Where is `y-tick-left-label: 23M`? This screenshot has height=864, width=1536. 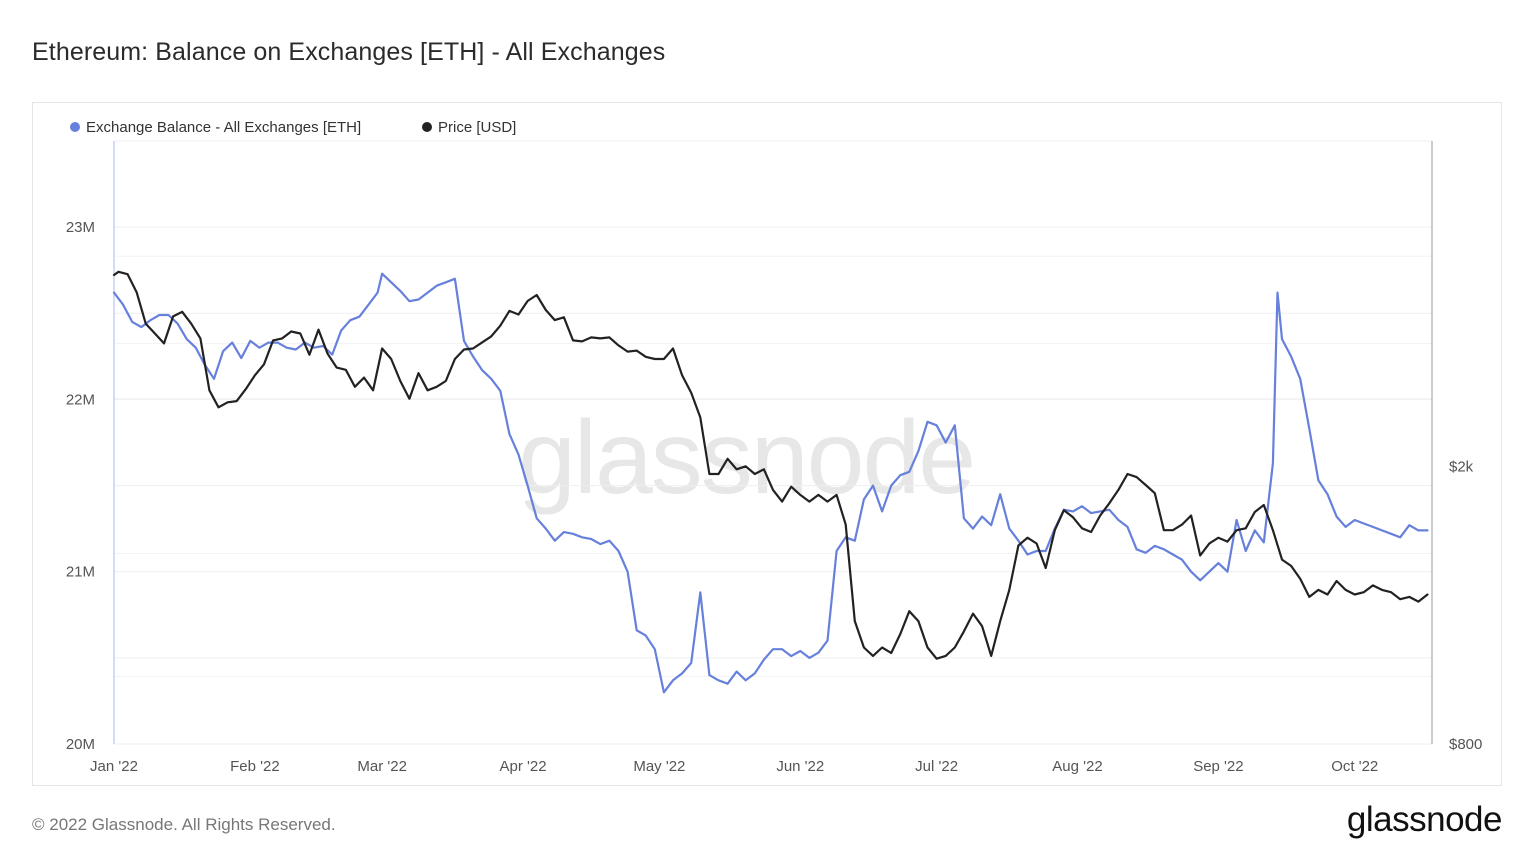
y-tick-left-label: 23M is located at coordinates (80, 227).